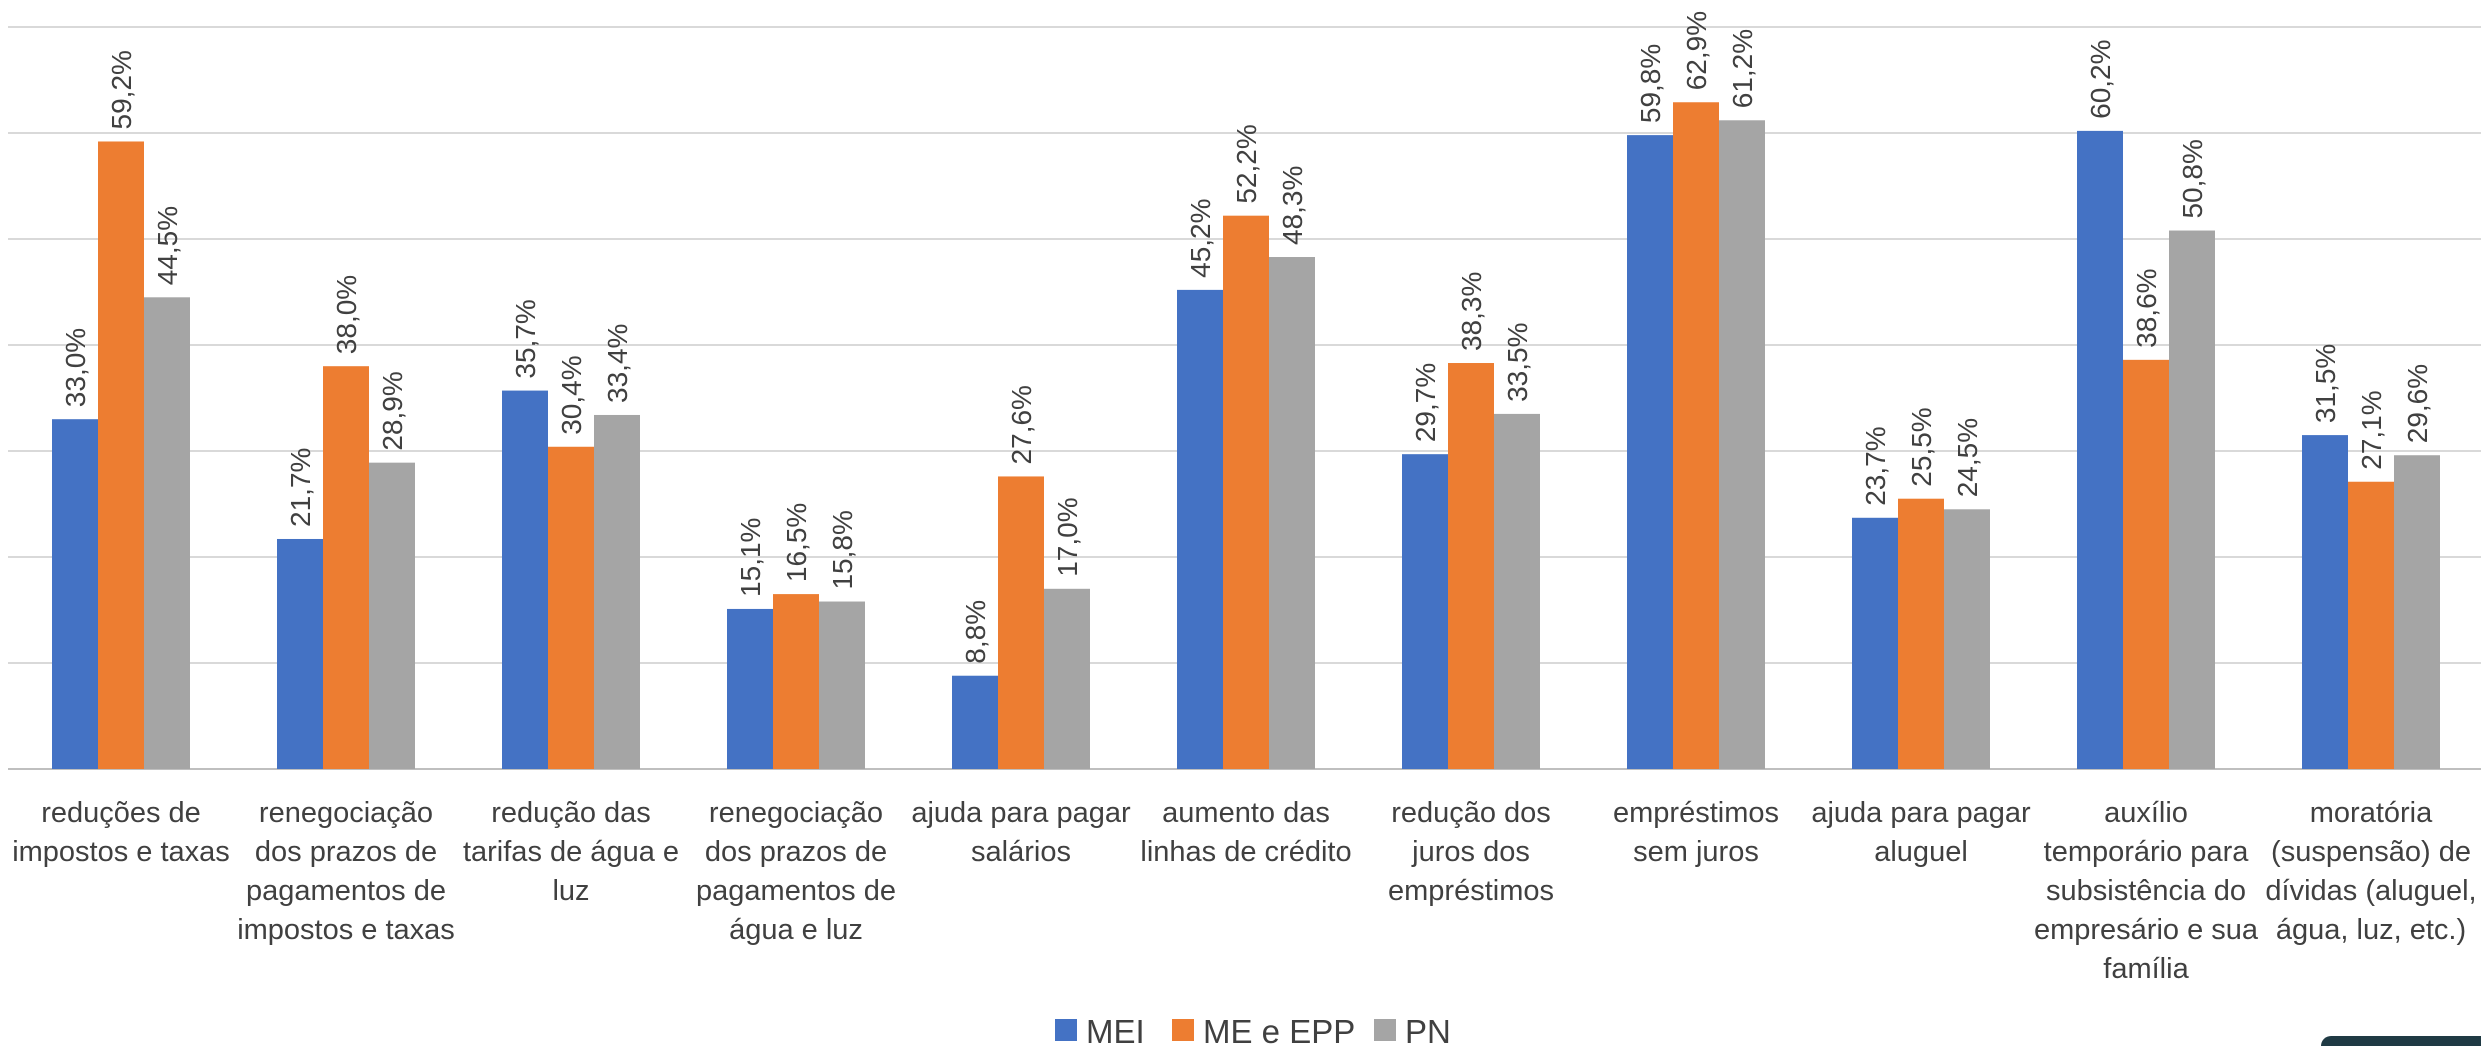 The width and height of the screenshot is (2481, 1046). What do you see at coordinates (1245, 852) in the screenshot?
I see `category-label-line: linhas de crédito` at bounding box center [1245, 852].